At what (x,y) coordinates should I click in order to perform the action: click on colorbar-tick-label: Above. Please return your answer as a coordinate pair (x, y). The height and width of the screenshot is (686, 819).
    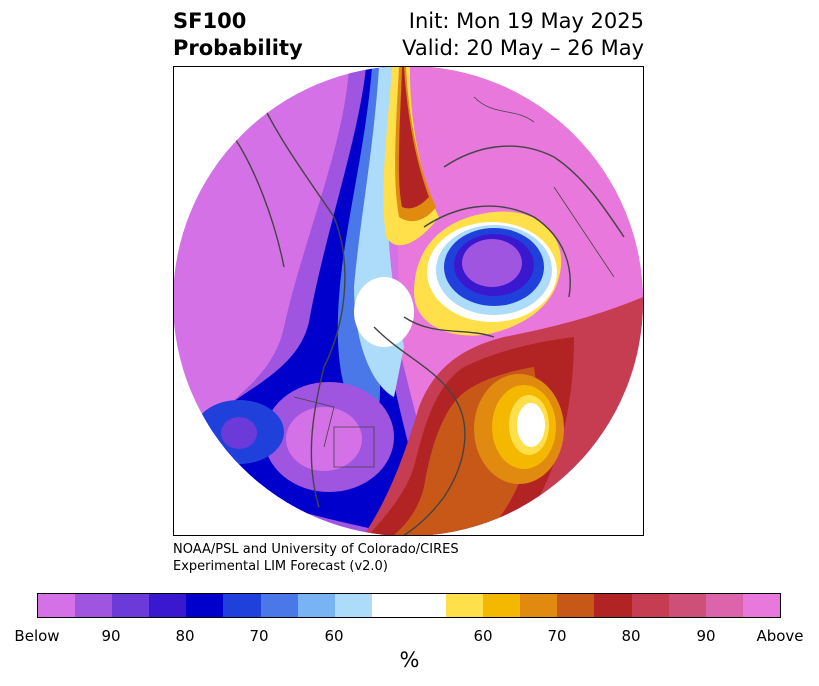
    Looking at the image, I should click on (780, 636).